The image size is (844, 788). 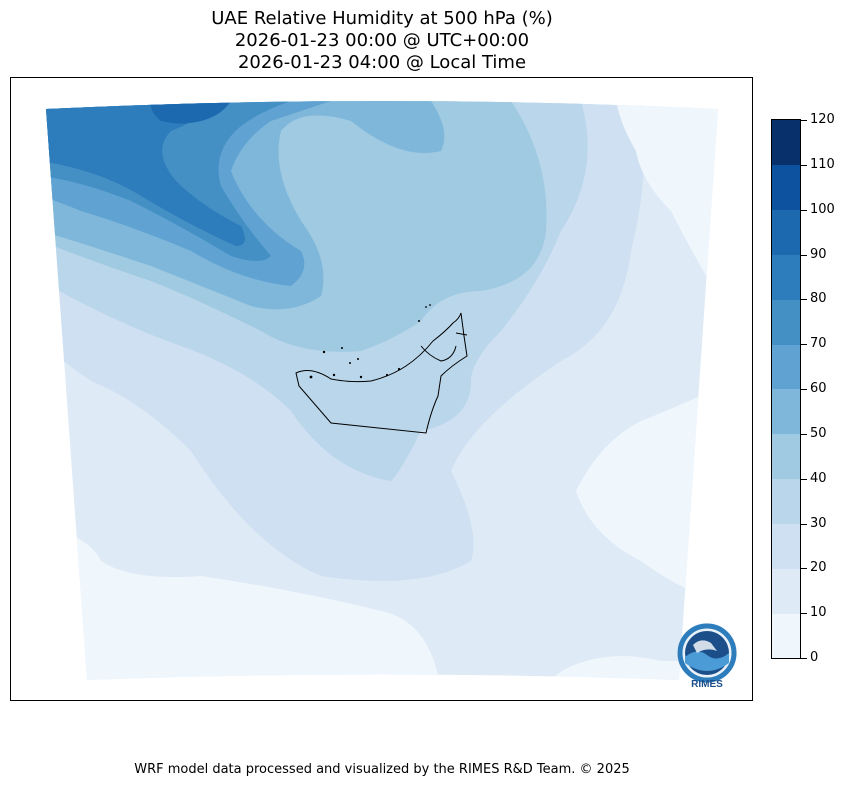 I want to click on title-line-3: 2026-01-23 04:00 @ Local Time, so click(x=382, y=62).